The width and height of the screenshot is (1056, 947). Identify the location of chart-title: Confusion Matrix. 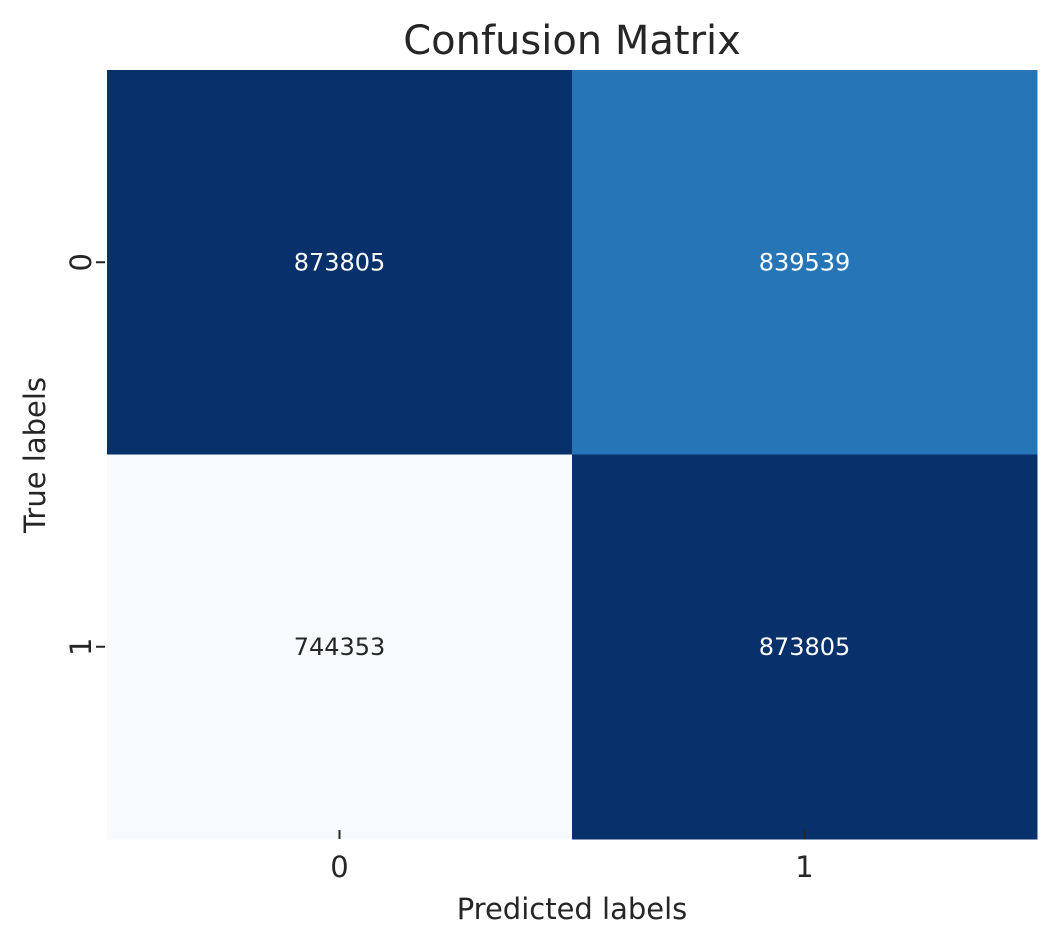
(572, 41).